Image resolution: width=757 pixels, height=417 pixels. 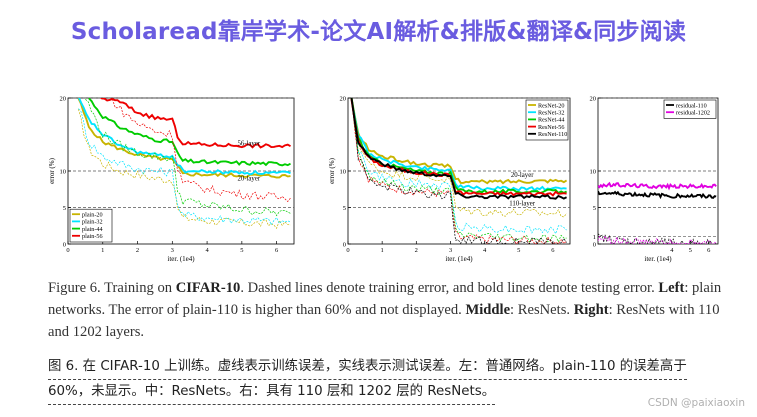 I want to click on right-legend-label: residual-110, so click(x=691, y=105).